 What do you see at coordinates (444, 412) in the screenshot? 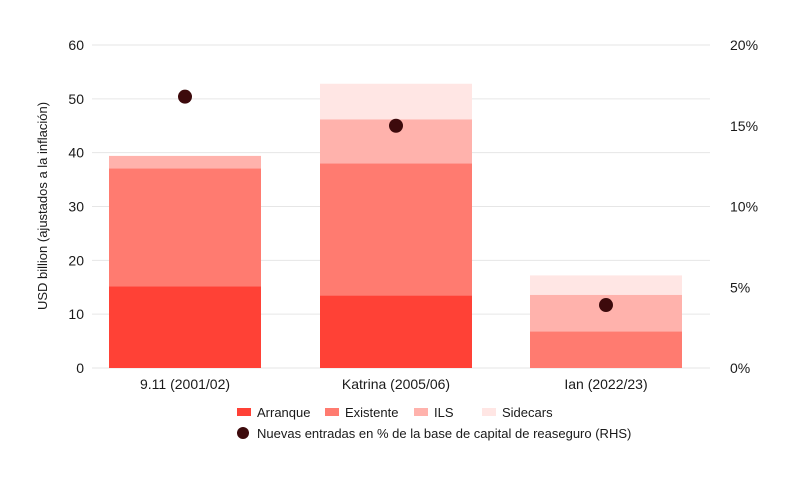
I see `legend-label: ILS` at bounding box center [444, 412].